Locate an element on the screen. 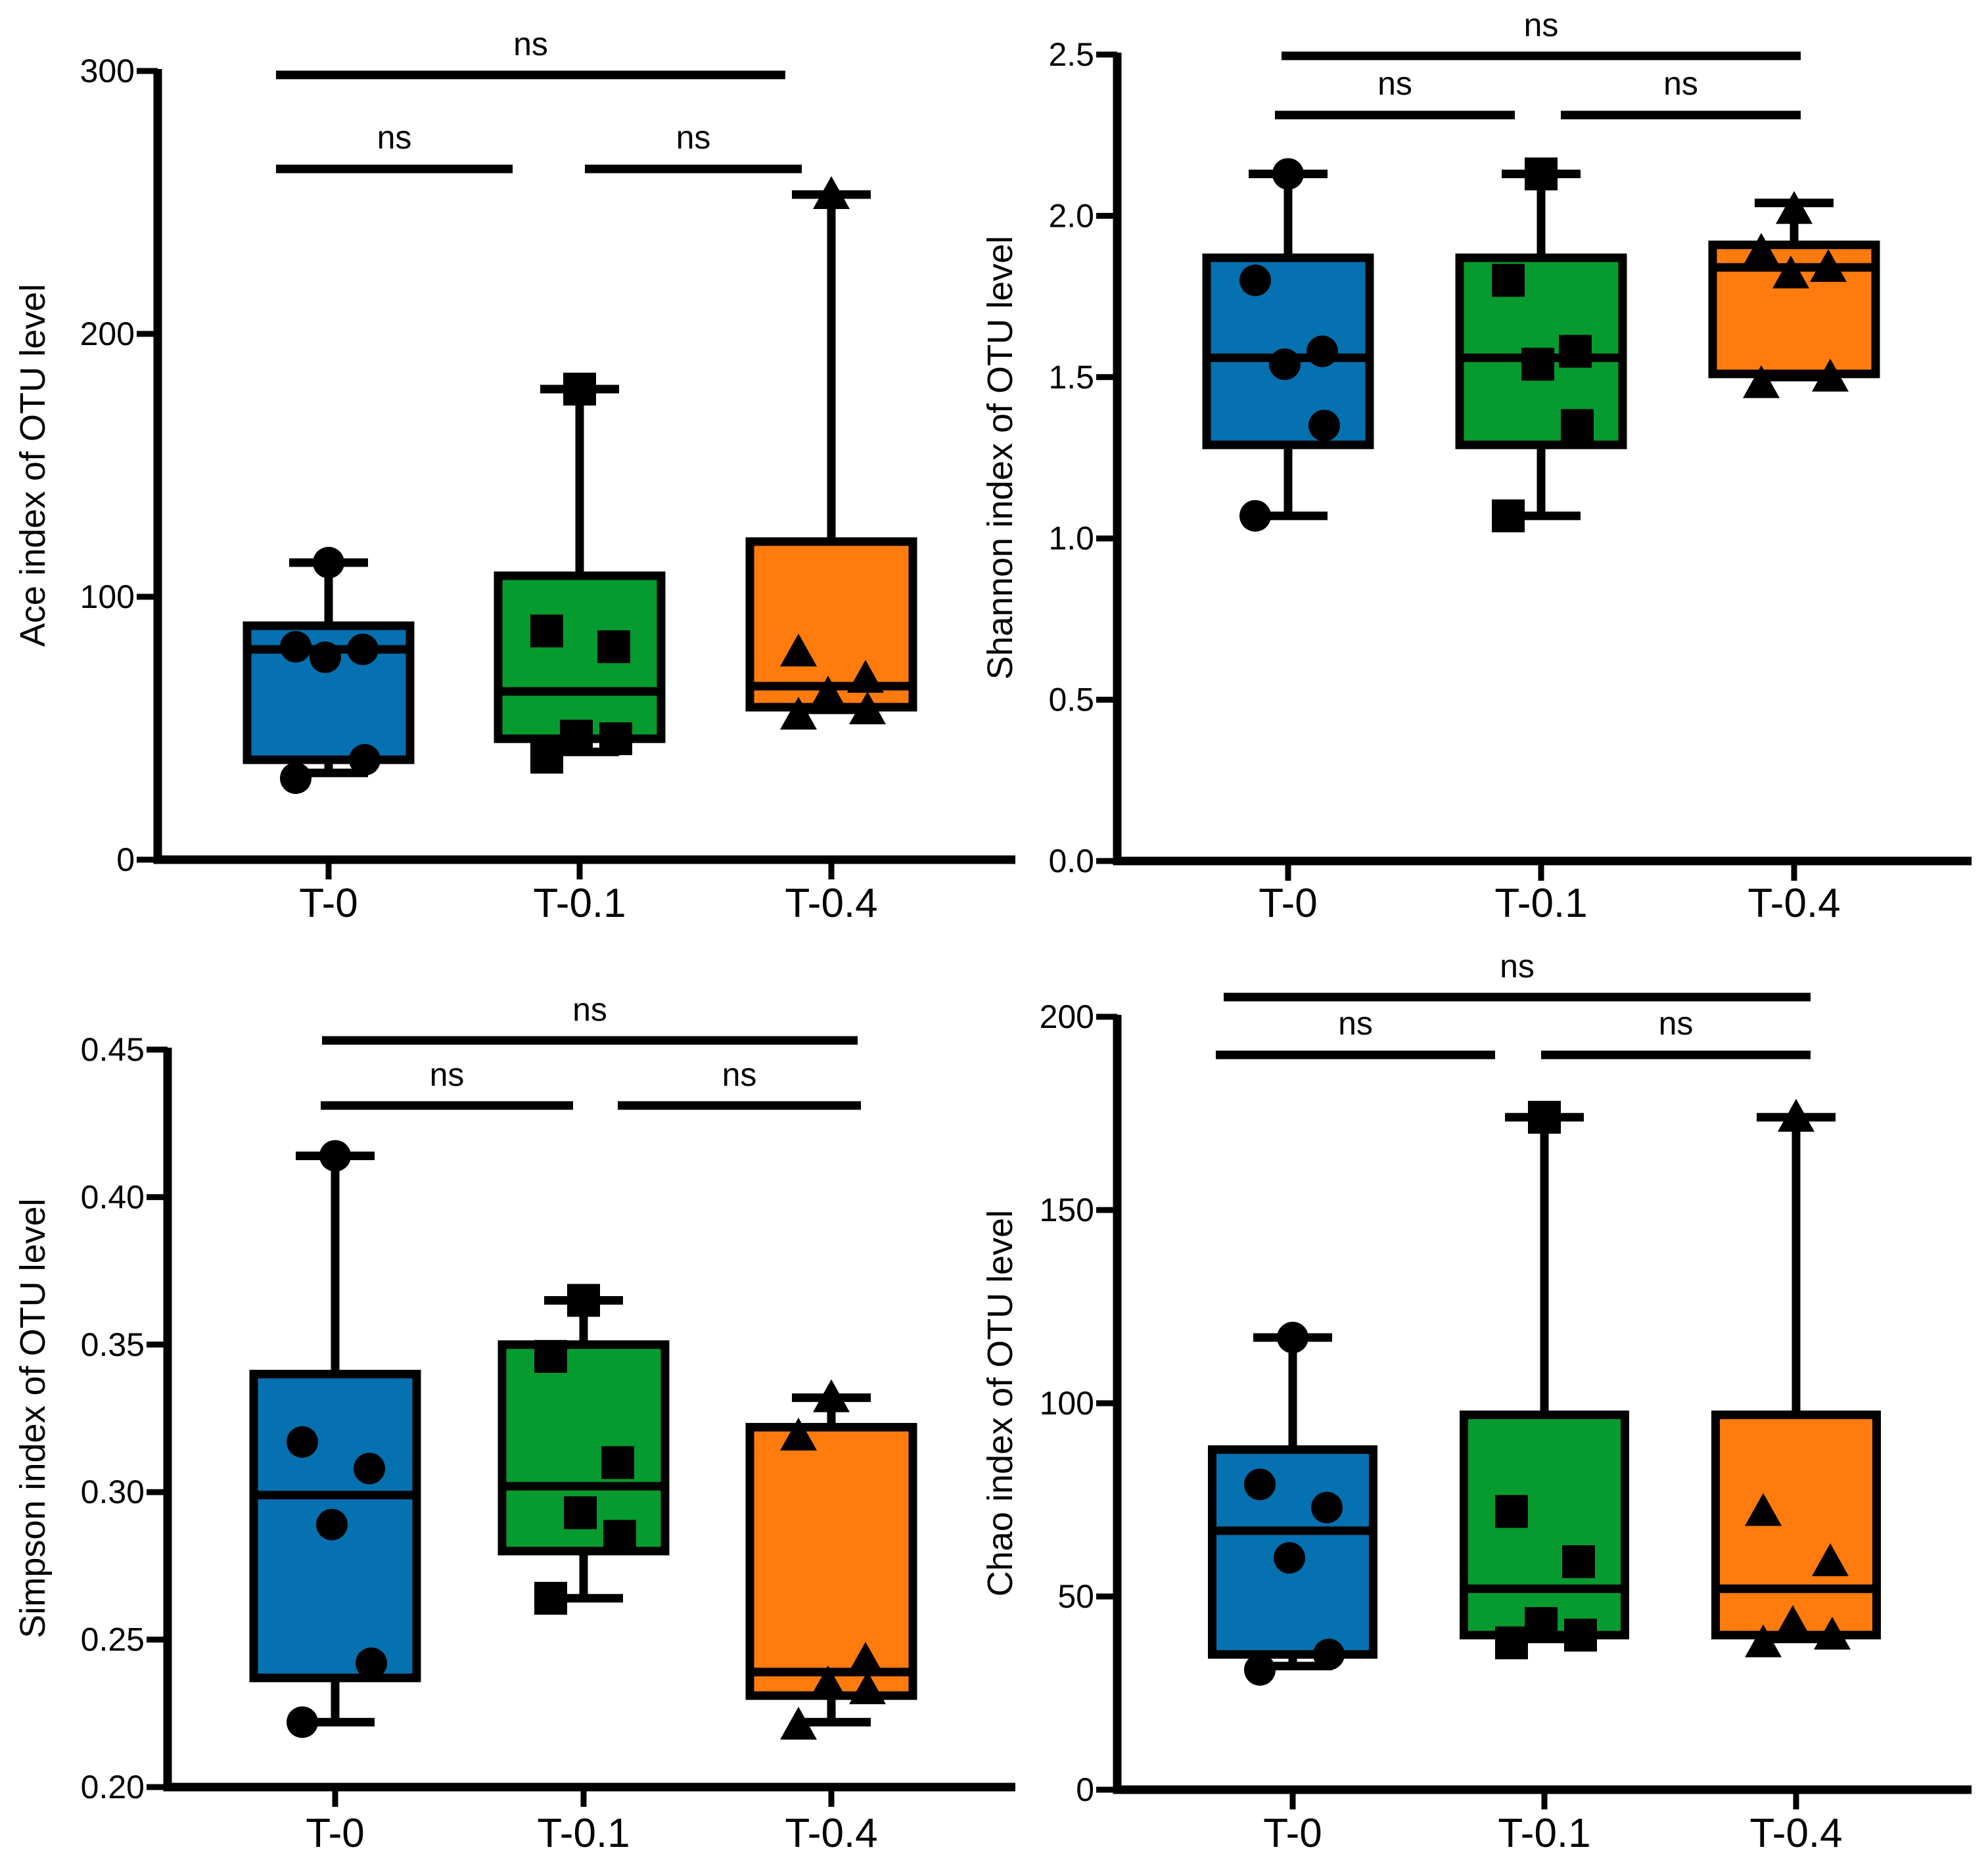 The width and height of the screenshot is (1988, 1862). y-axis-label: Shannon index of OTU level is located at coordinates (1000, 458).